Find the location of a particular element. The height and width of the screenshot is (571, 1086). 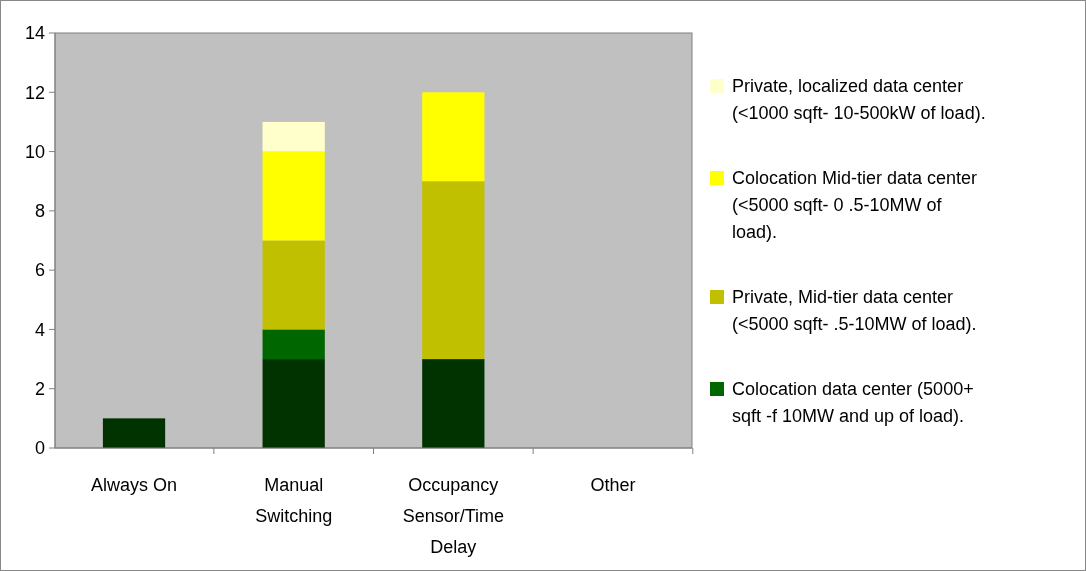

y-tick-label: 4 is located at coordinates (39, 329).